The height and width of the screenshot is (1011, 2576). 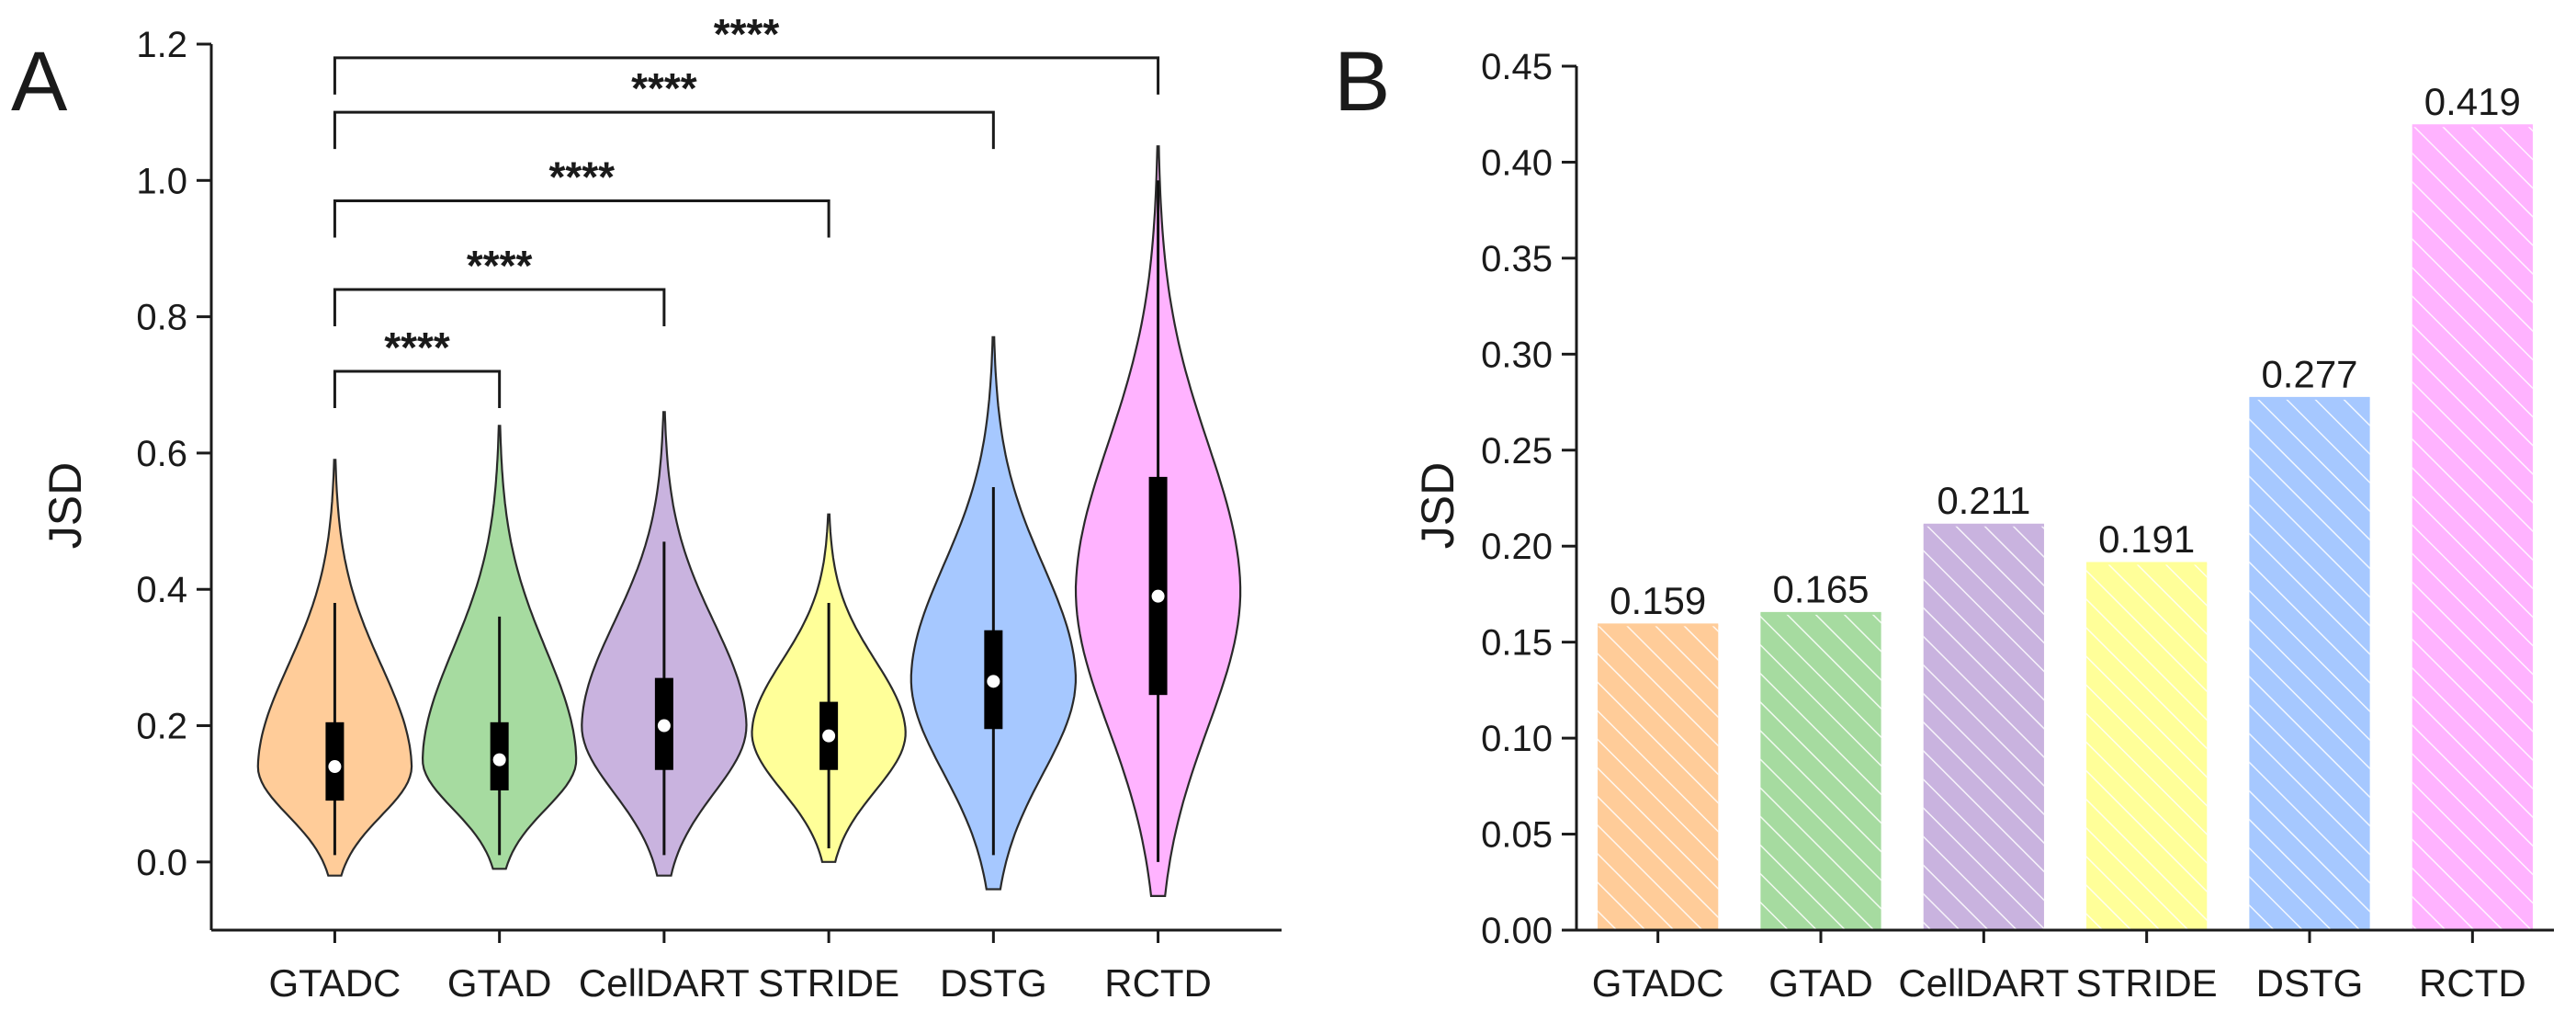 What do you see at coordinates (499, 983) in the screenshot?
I see `panel-a-category-label: GTAD` at bounding box center [499, 983].